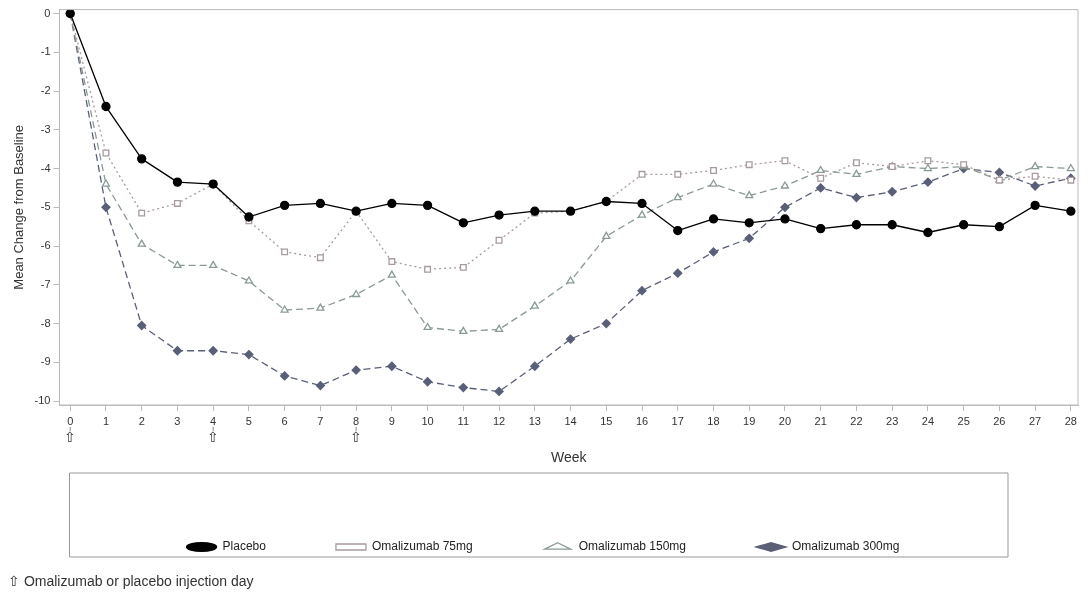 The image size is (1088, 597). I want to click on x-tick-label: 3, so click(177, 420).